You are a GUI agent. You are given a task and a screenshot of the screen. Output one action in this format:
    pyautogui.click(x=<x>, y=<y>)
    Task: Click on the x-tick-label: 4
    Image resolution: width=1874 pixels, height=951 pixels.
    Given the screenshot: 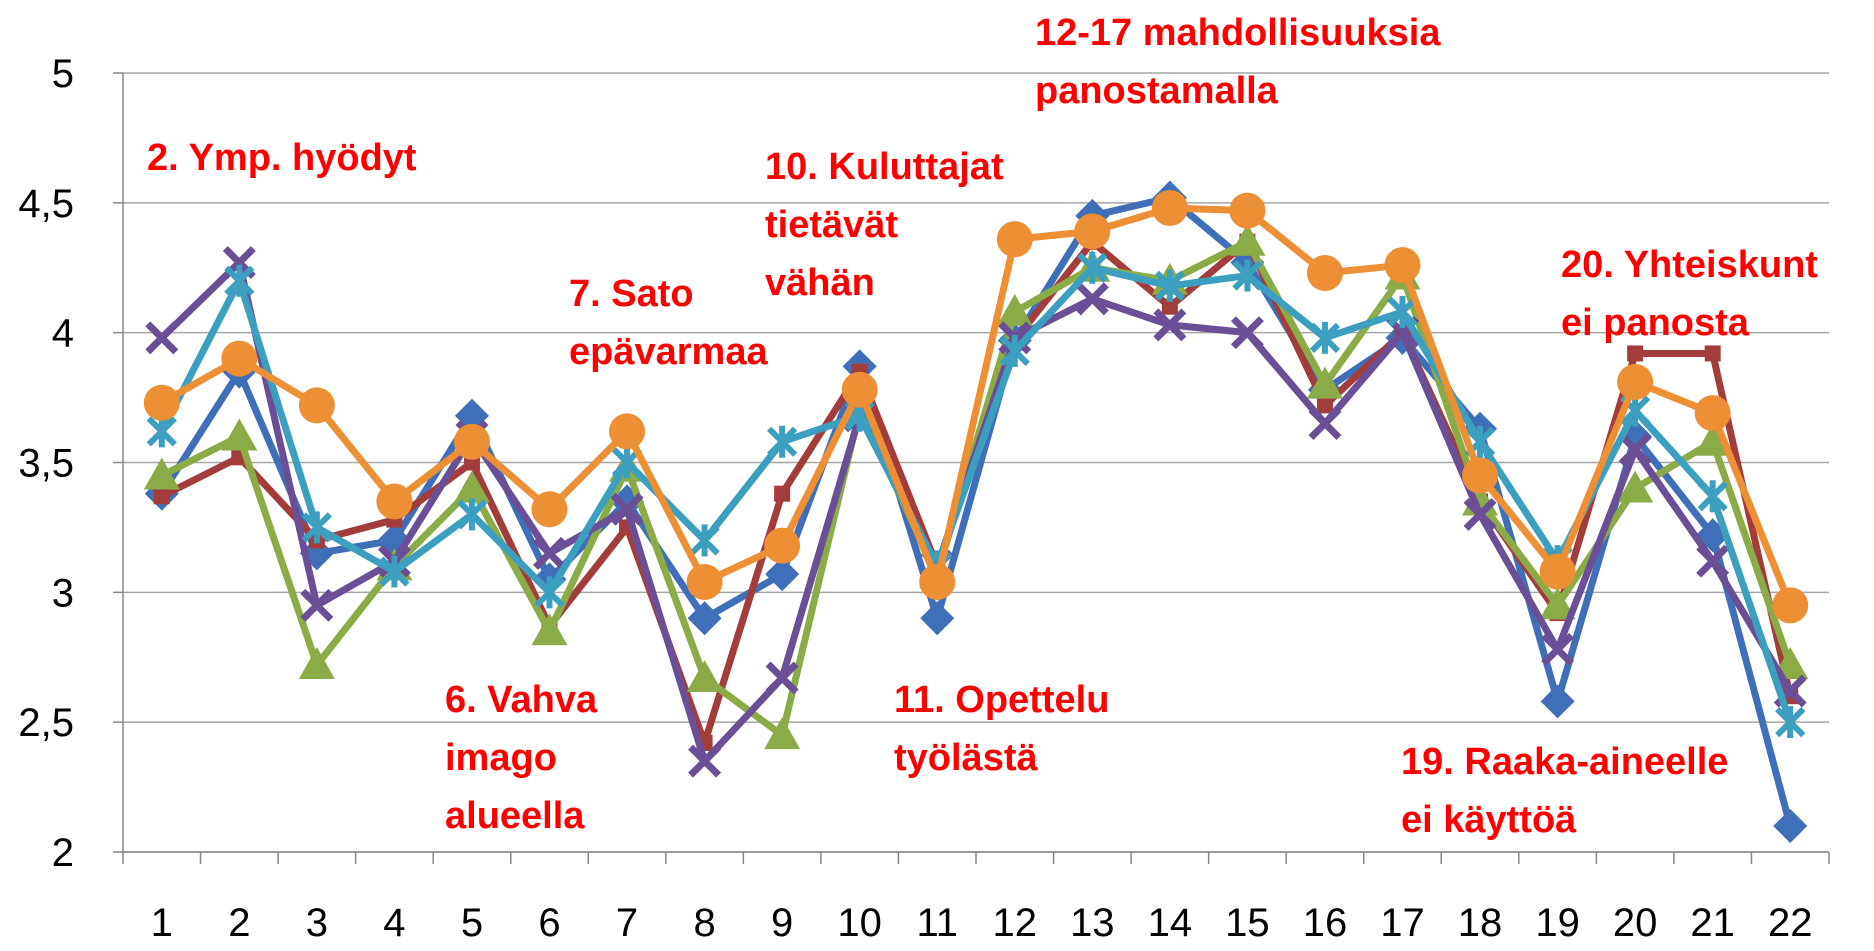 What is the action you would take?
    pyautogui.click(x=394, y=923)
    